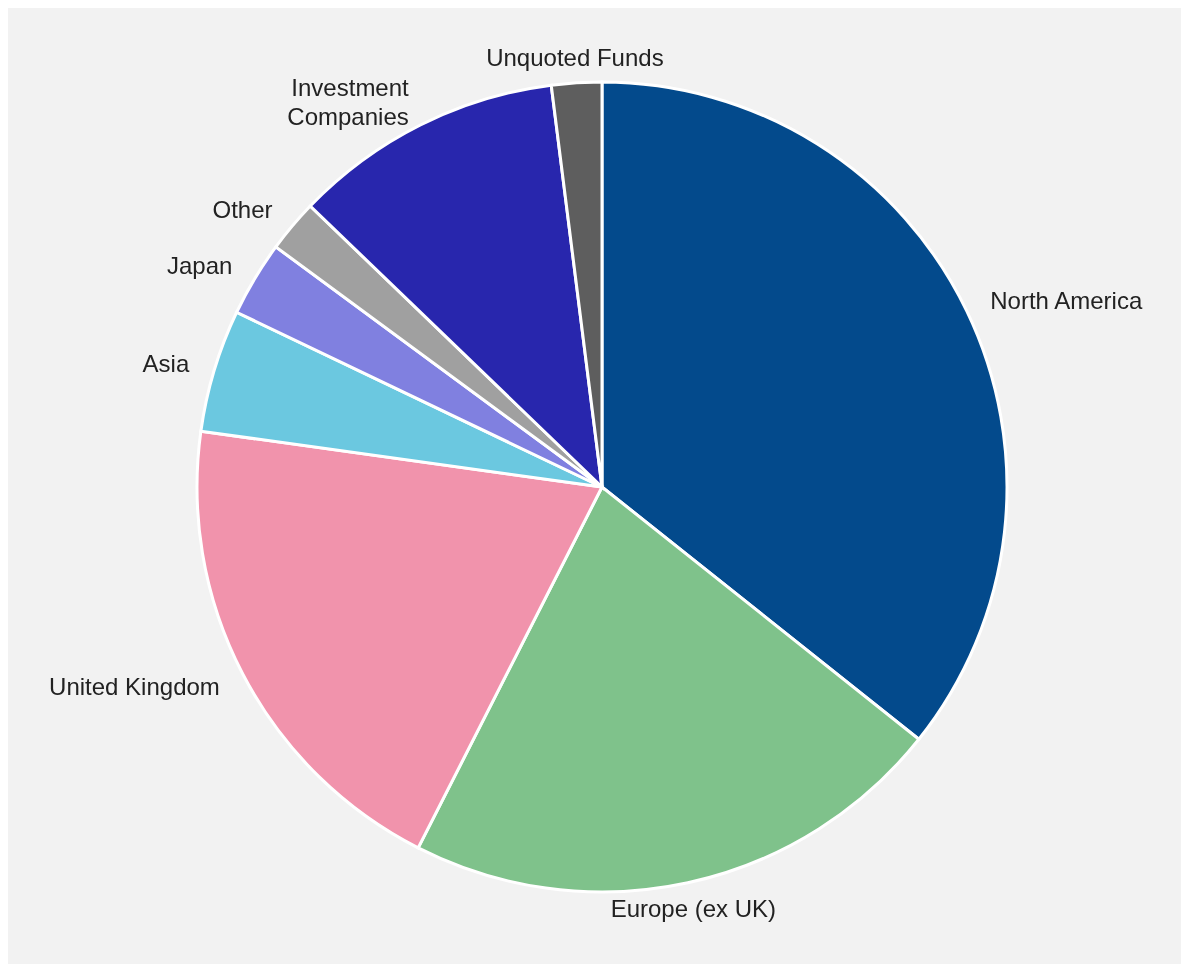 The width and height of the screenshot is (1189, 972). What do you see at coordinates (348, 101) in the screenshot?
I see `slice-label: Investment Companies` at bounding box center [348, 101].